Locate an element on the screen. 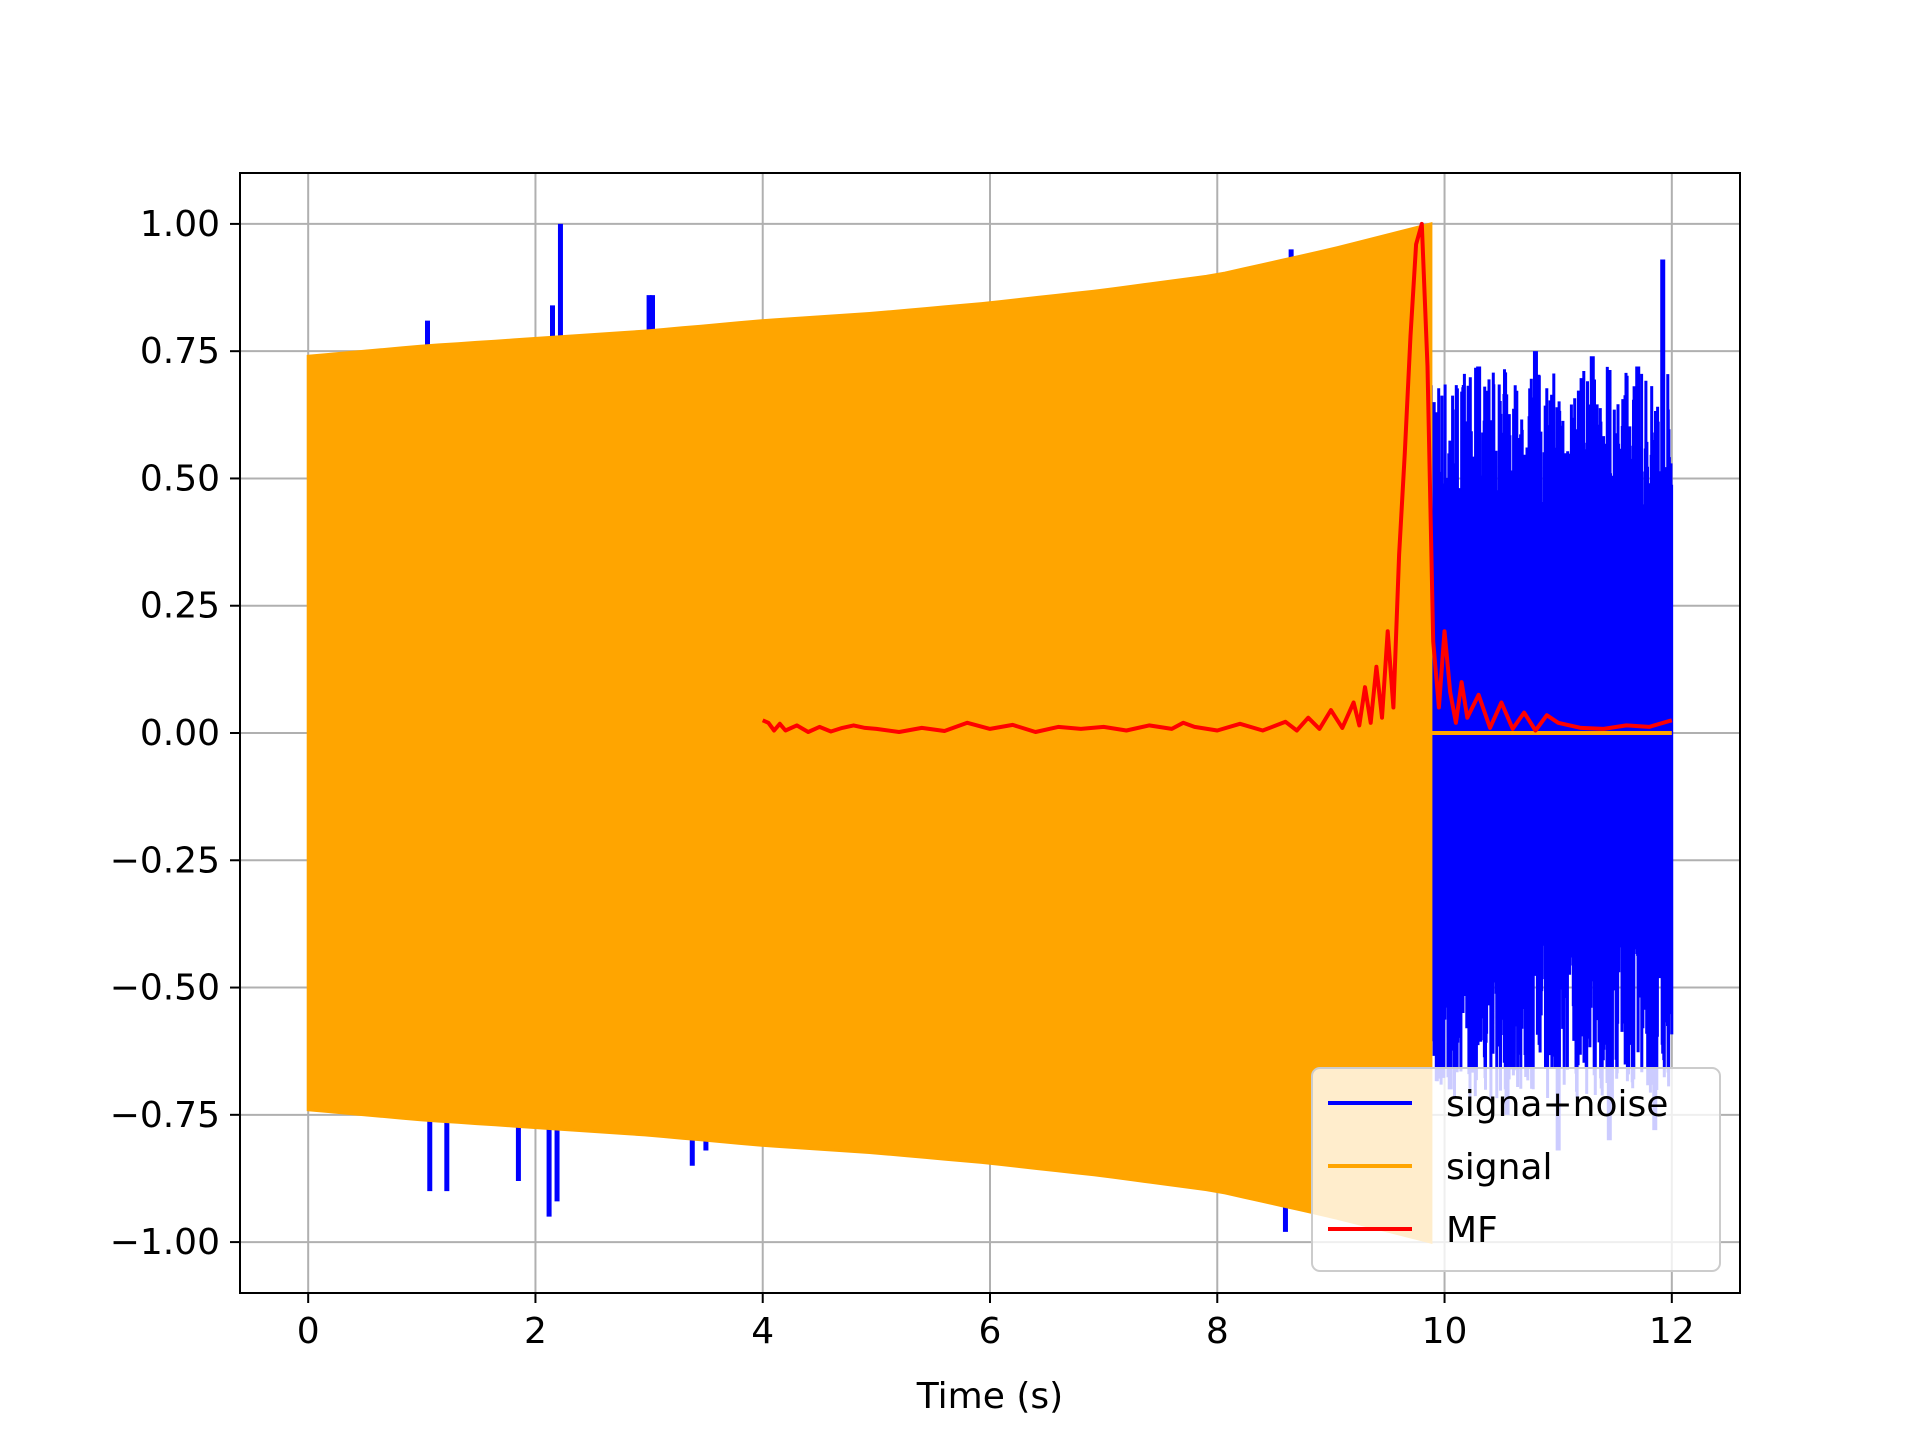 The image size is (1920, 1440). x-tick-label: 10 is located at coordinates (1445, 1331).